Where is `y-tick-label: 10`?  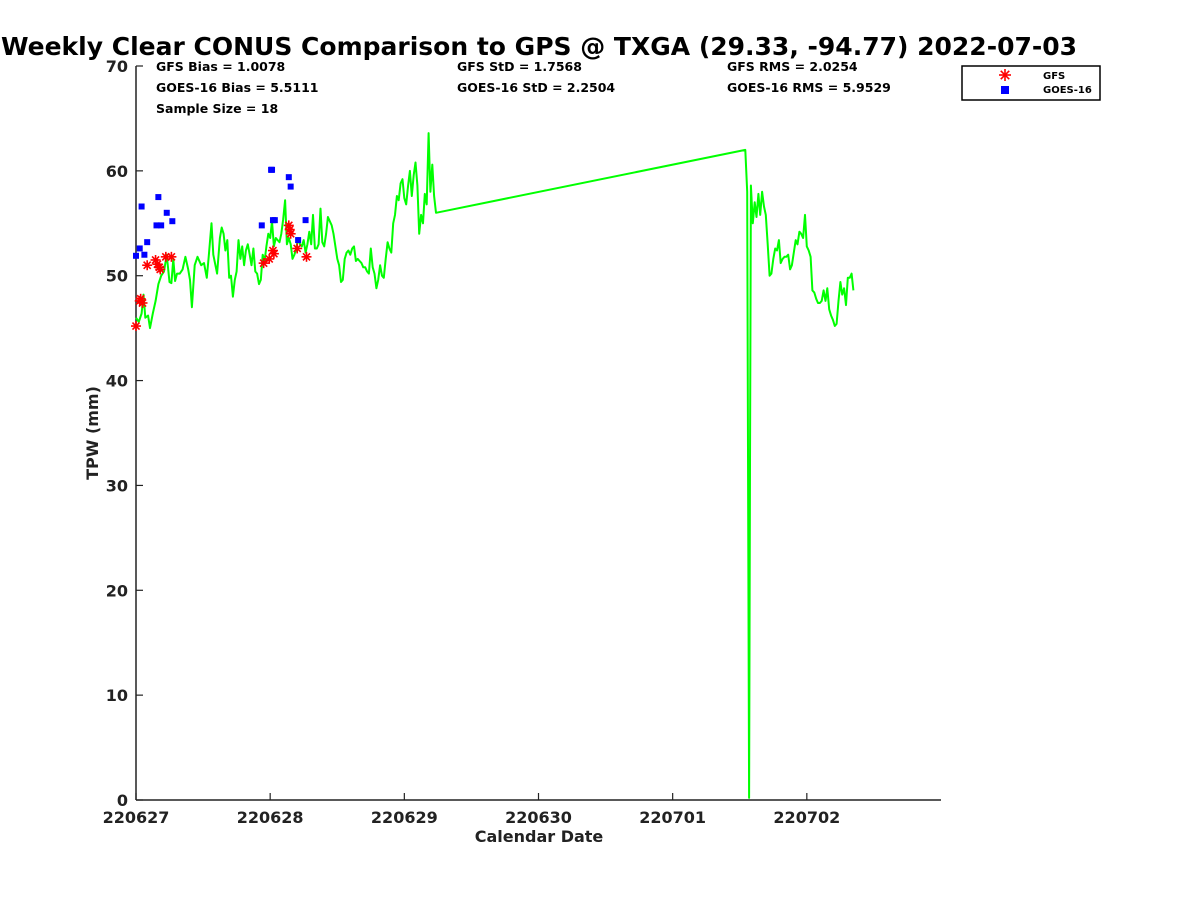
y-tick-label: 10 is located at coordinates (117, 695).